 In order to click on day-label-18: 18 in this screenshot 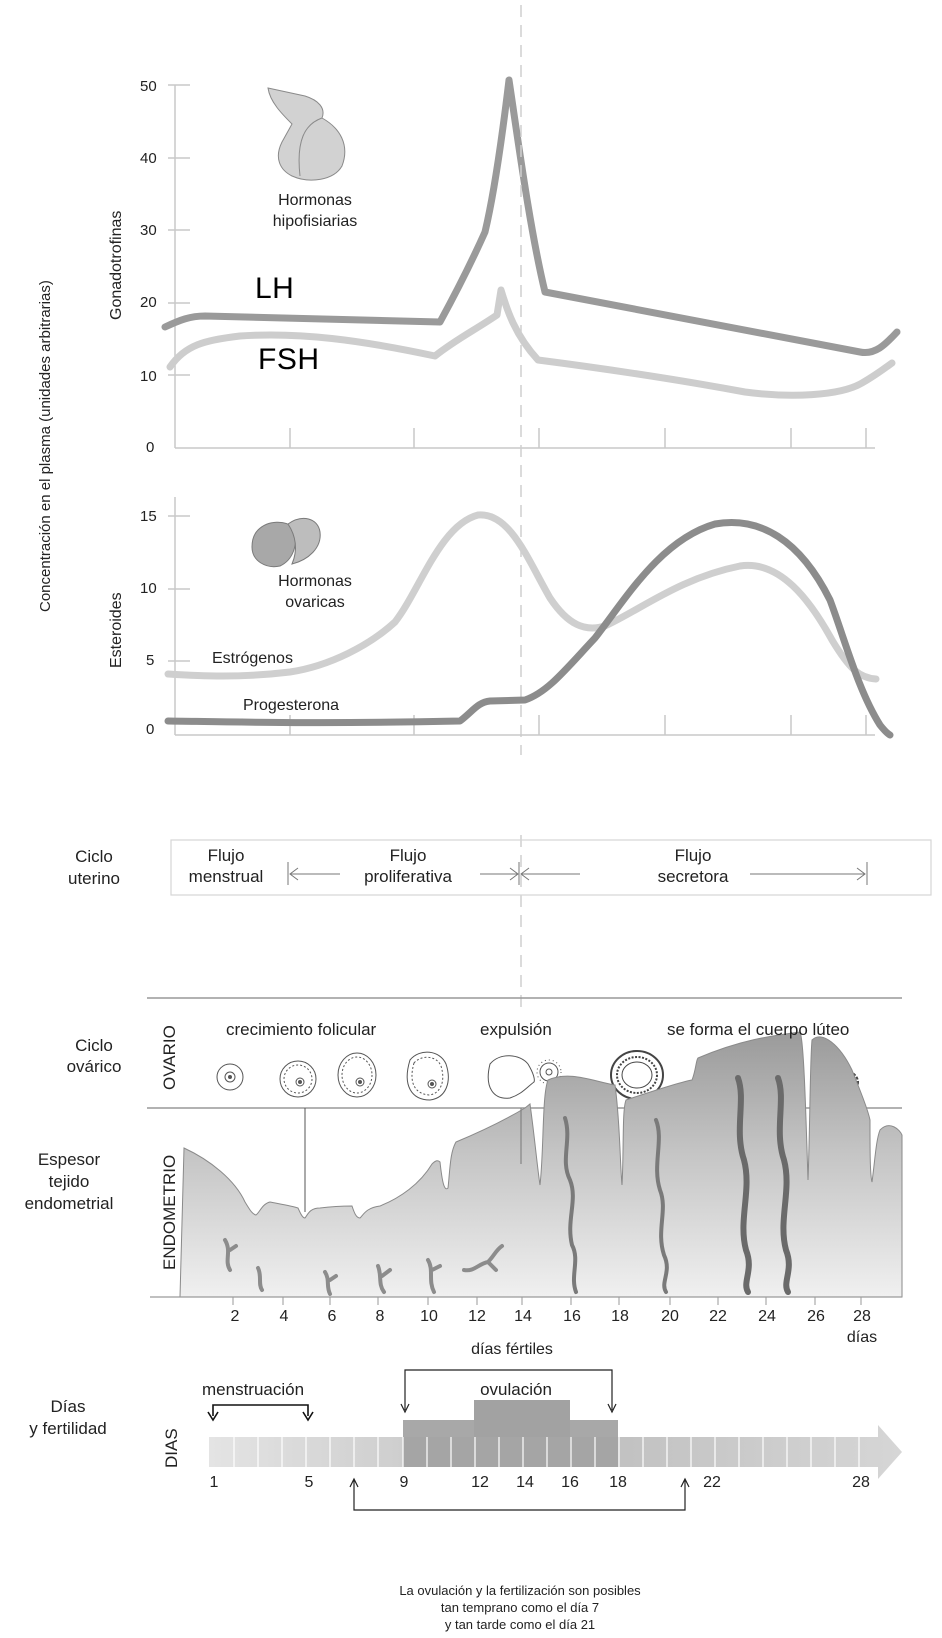, I will do `click(620, 1316)`.